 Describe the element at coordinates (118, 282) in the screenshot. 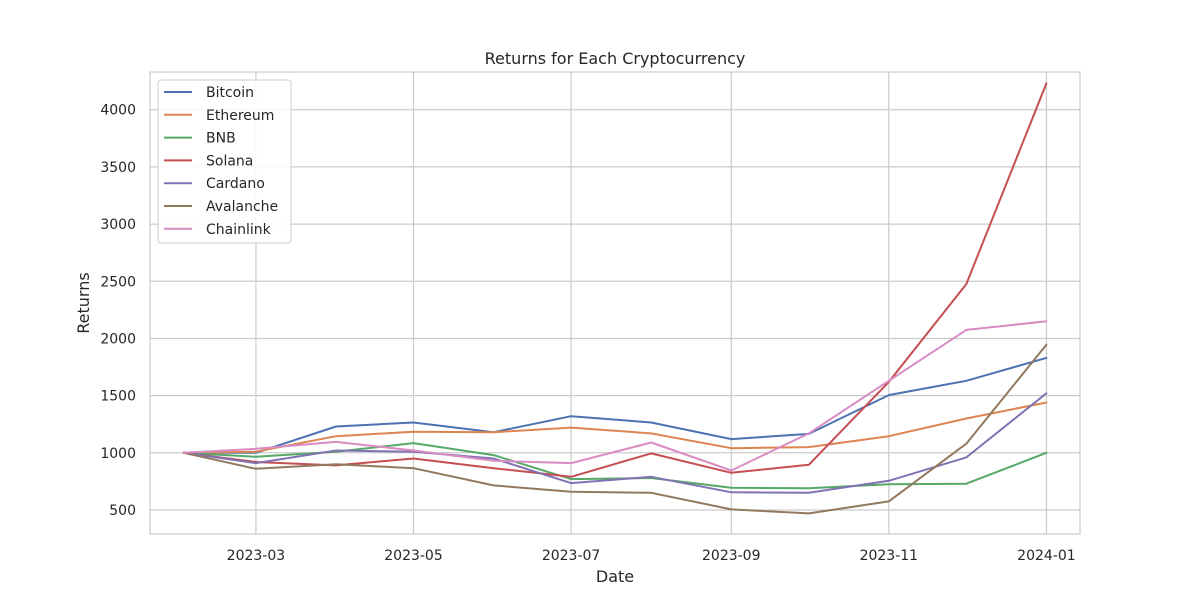

I see `y-tick-label: 2500` at that location.